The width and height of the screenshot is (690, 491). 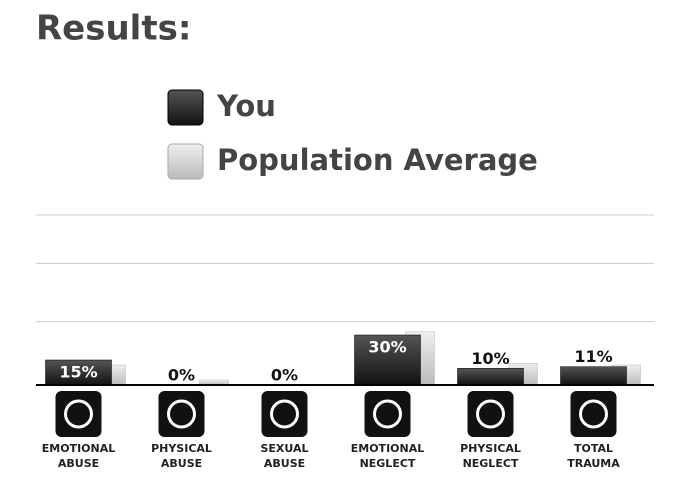 What do you see at coordinates (246, 106) in the screenshot?
I see `legend-label: You` at bounding box center [246, 106].